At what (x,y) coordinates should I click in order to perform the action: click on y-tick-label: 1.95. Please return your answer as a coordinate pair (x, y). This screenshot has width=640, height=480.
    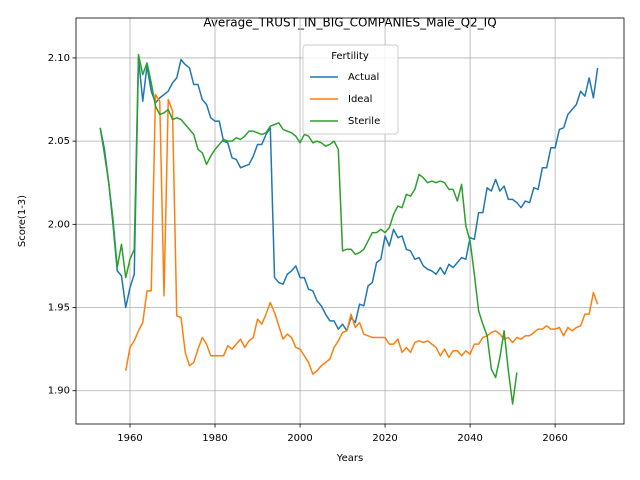
    Looking at the image, I should click on (59, 308).